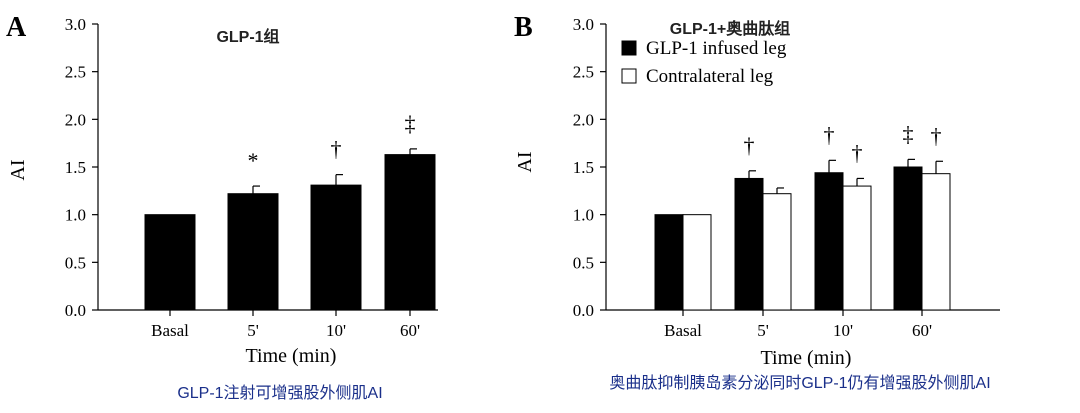 The width and height of the screenshot is (1080, 413). I want to click on panel-letter: A, so click(16, 27).